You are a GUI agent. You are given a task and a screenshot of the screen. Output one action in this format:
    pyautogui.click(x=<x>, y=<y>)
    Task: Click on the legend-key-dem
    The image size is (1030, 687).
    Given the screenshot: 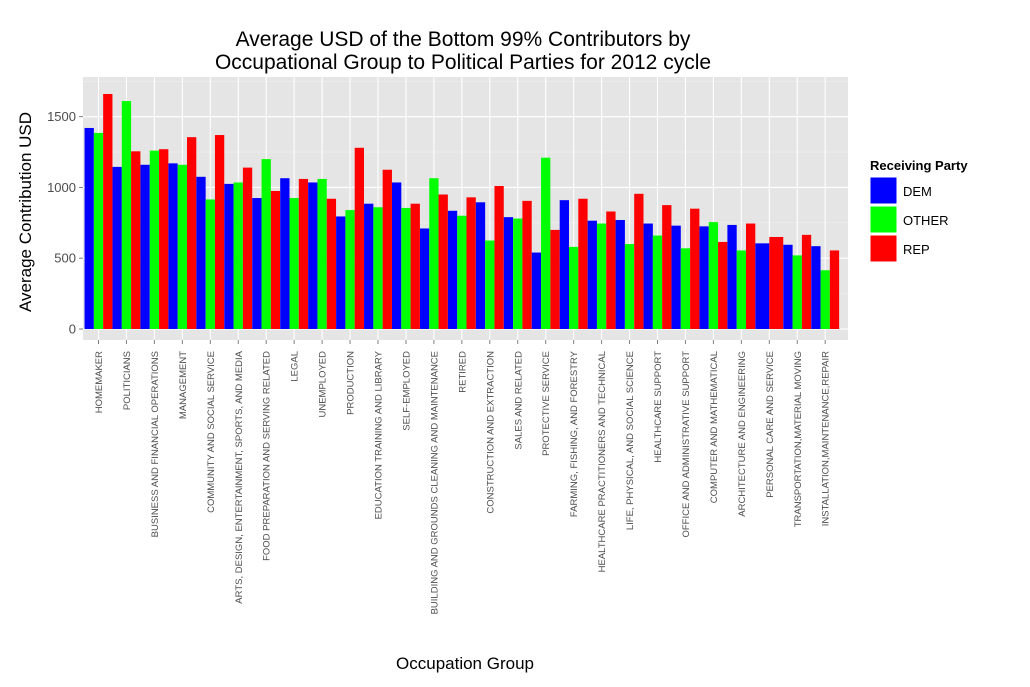 What is the action you would take?
    pyautogui.click(x=883, y=190)
    